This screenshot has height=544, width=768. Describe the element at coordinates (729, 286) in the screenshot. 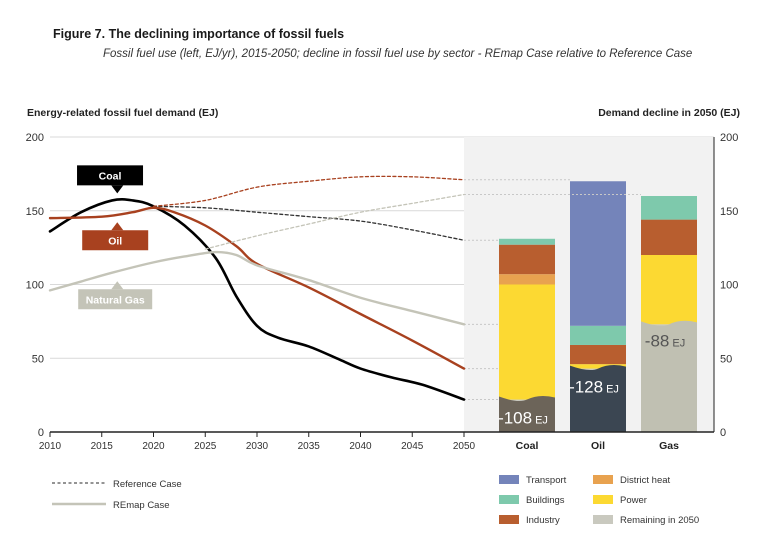

I see `y-tick-label-right: 100` at that location.